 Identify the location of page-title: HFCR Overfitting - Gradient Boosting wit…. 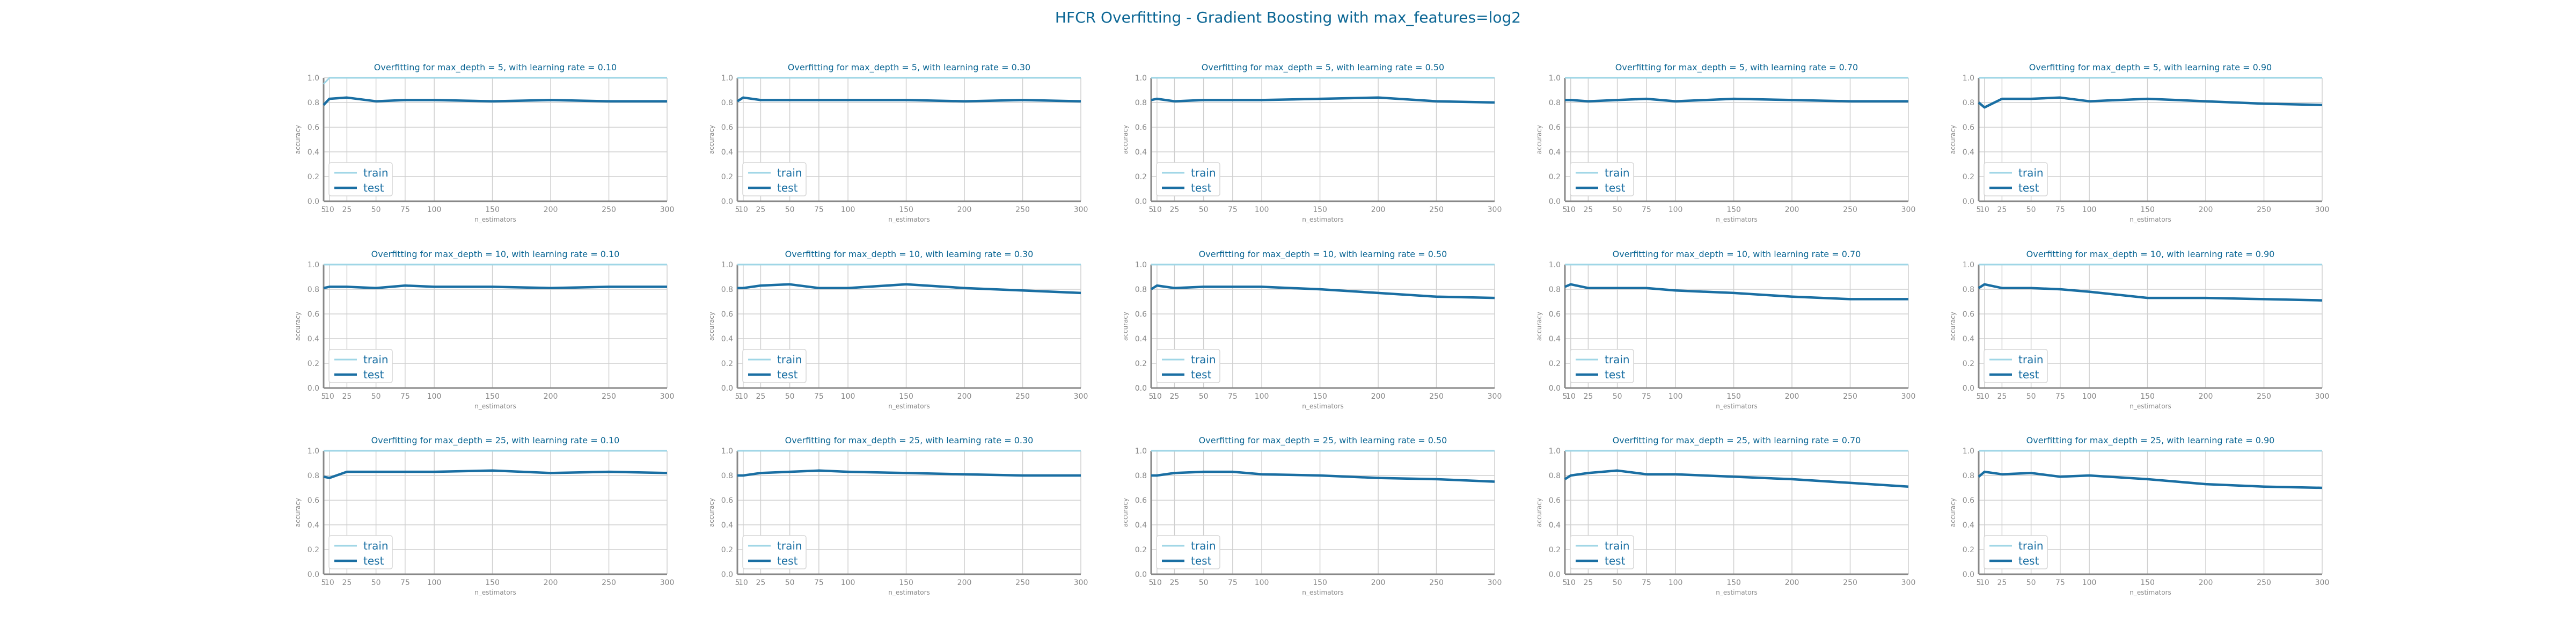
(1288, 17).